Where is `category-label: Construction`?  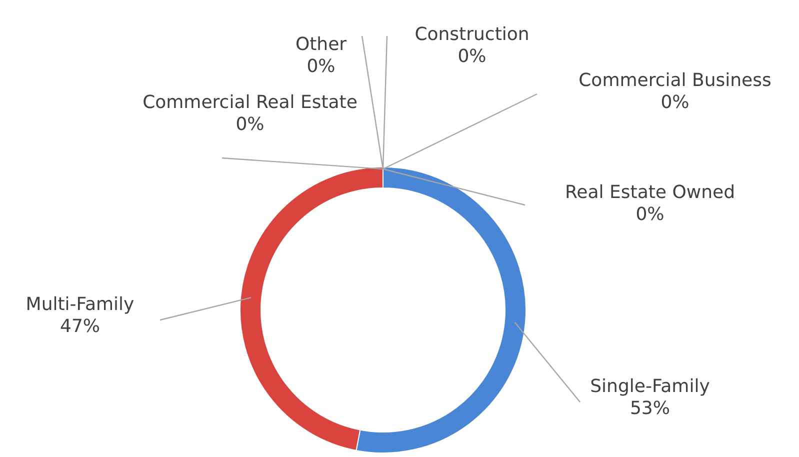
category-label: Construction is located at coordinates (472, 34).